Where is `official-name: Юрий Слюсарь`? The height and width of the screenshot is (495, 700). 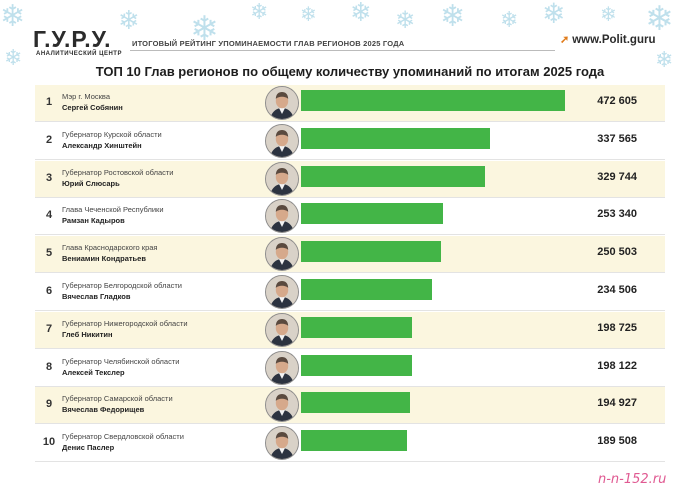 official-name: Юрий Слюсарь is located at coordinates (91, 183).